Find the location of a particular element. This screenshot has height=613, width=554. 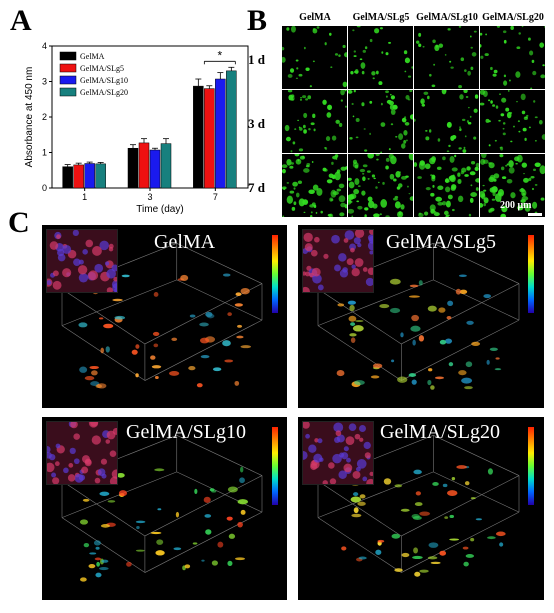

reconstruction-3d-gelma-slg10: GelMA/SLg10 is located at coordinates (164, 508).